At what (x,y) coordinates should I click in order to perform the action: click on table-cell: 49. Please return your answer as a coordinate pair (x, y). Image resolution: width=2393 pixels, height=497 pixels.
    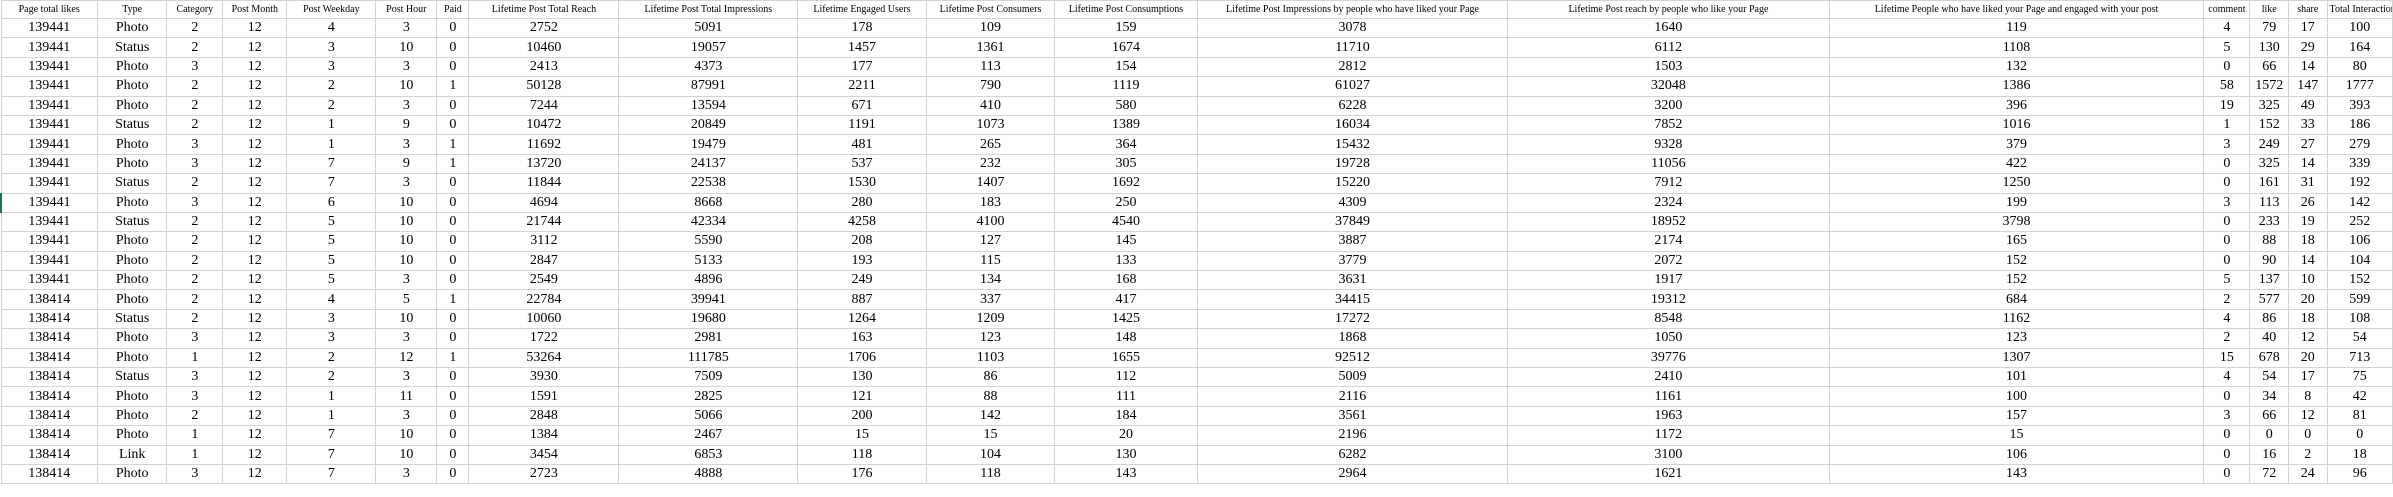
    Looking at the image, I should click on (2307, 105).